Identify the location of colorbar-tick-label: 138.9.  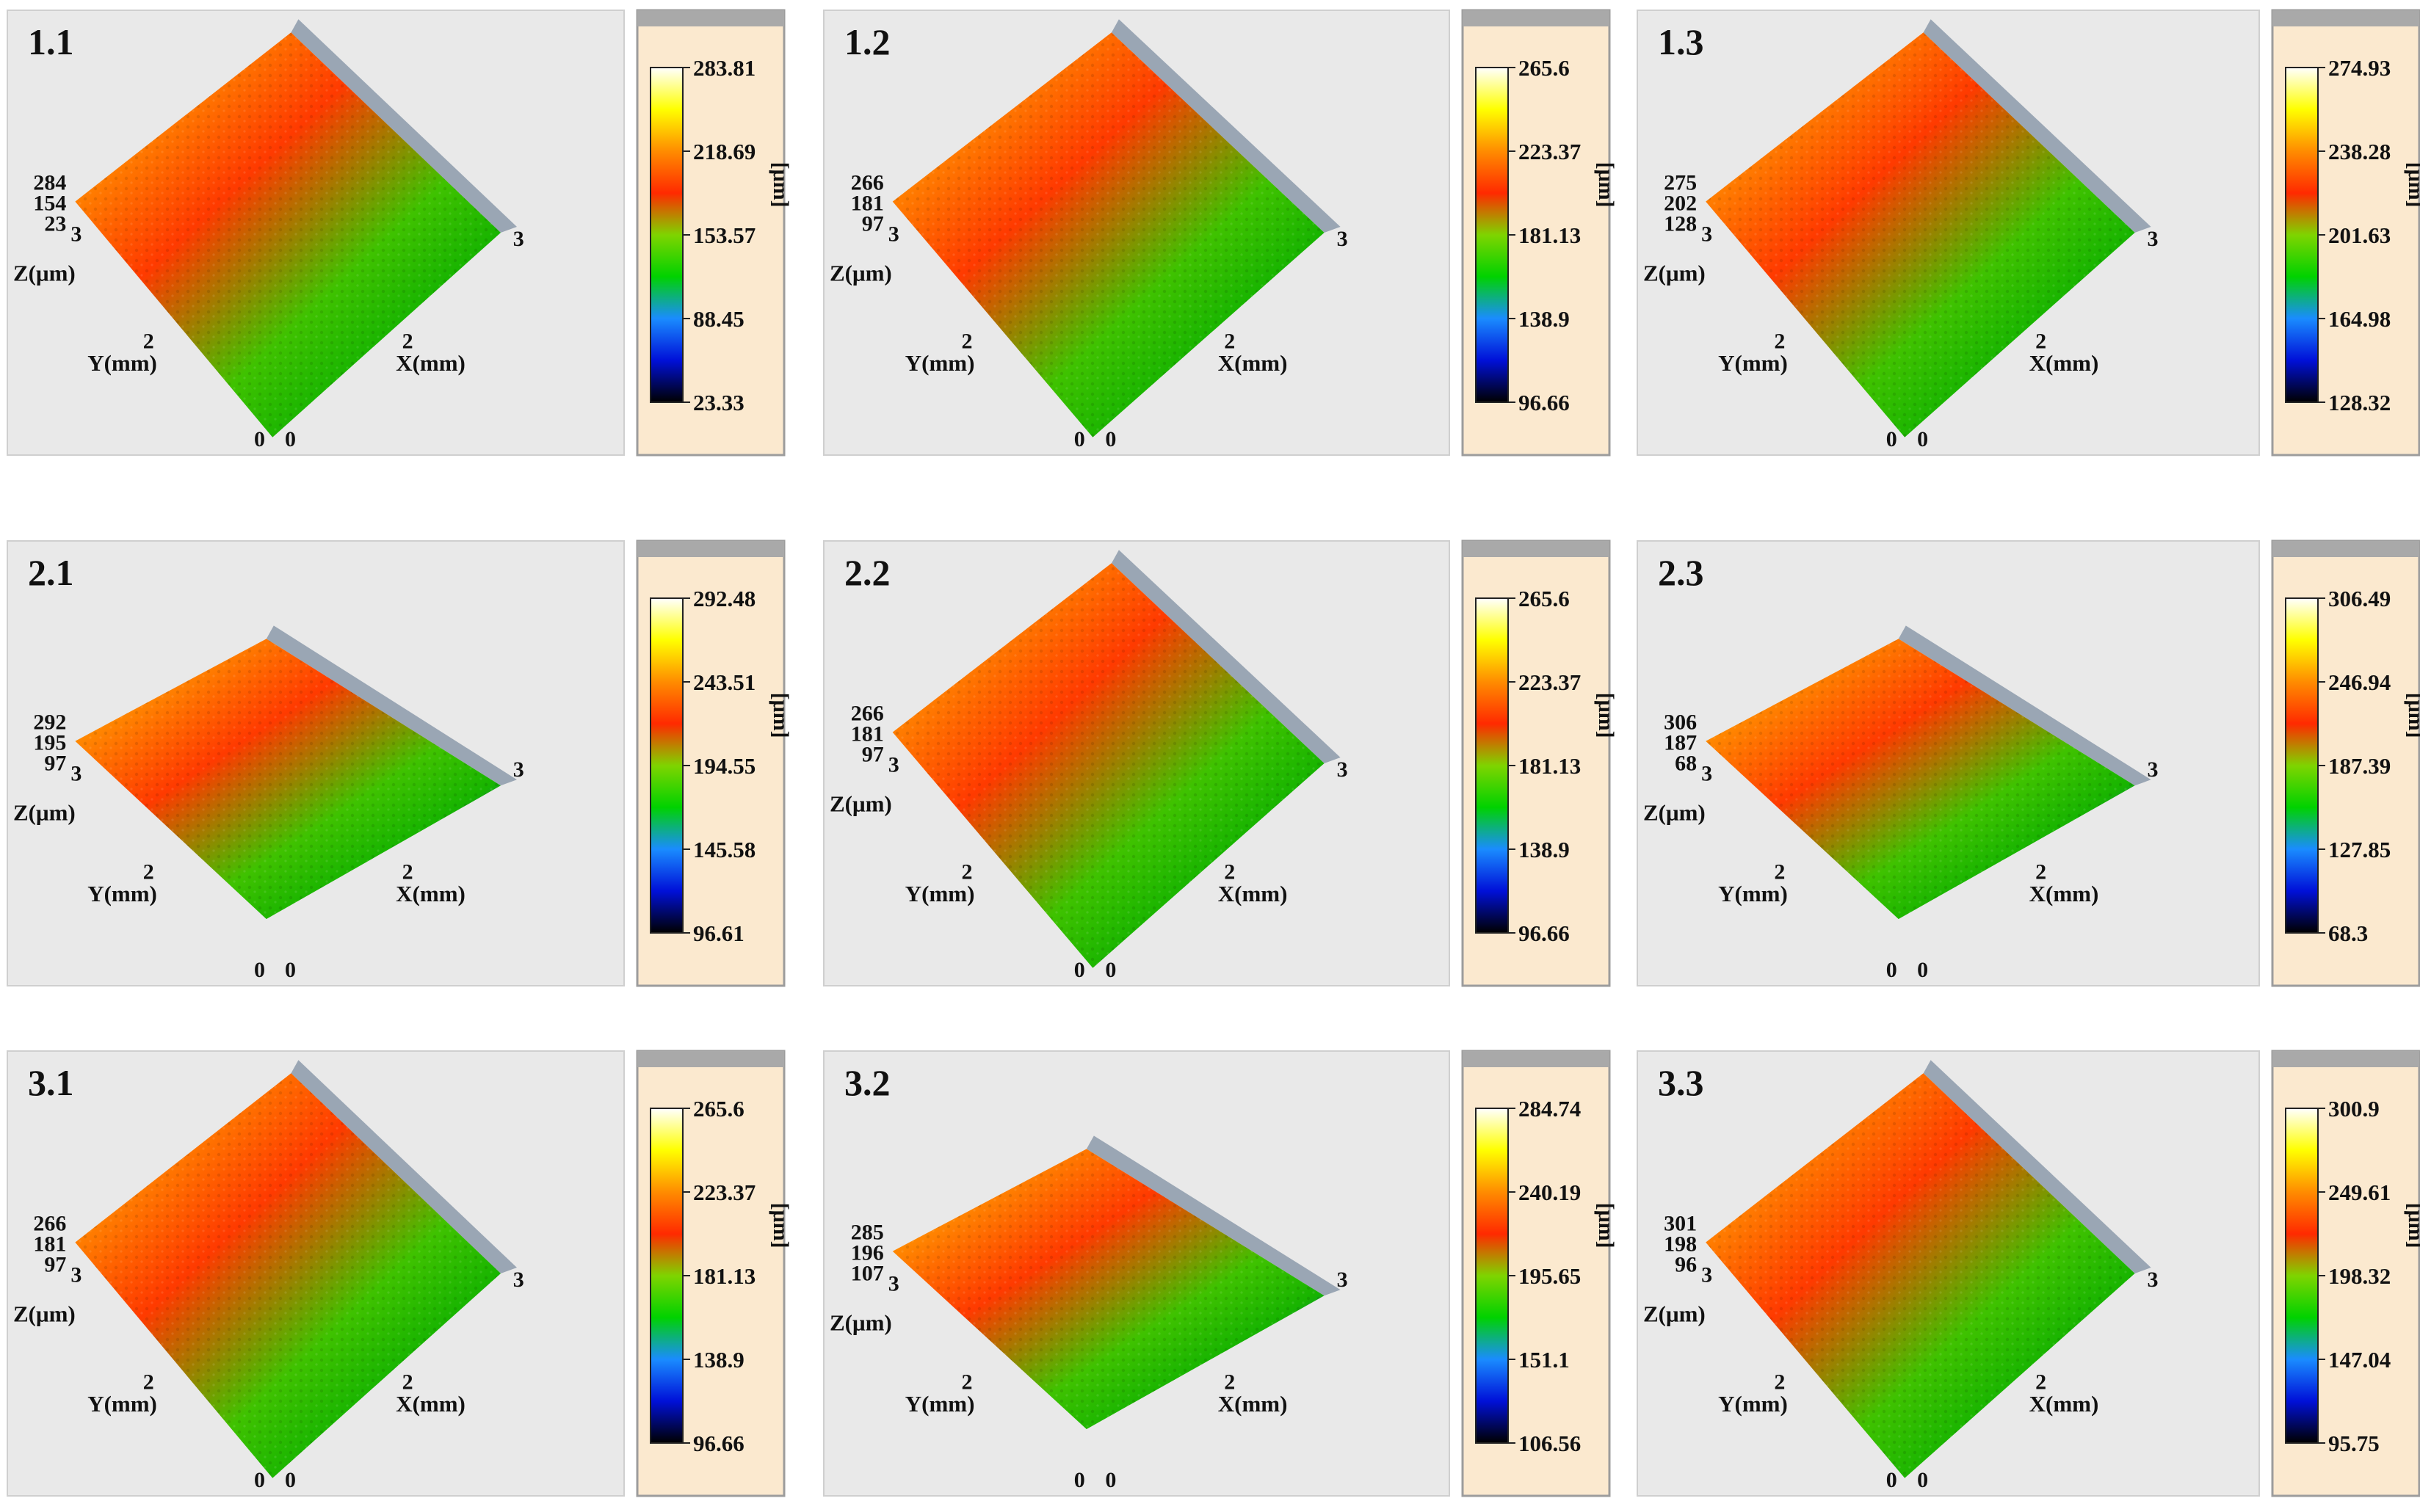
(719, 1360).